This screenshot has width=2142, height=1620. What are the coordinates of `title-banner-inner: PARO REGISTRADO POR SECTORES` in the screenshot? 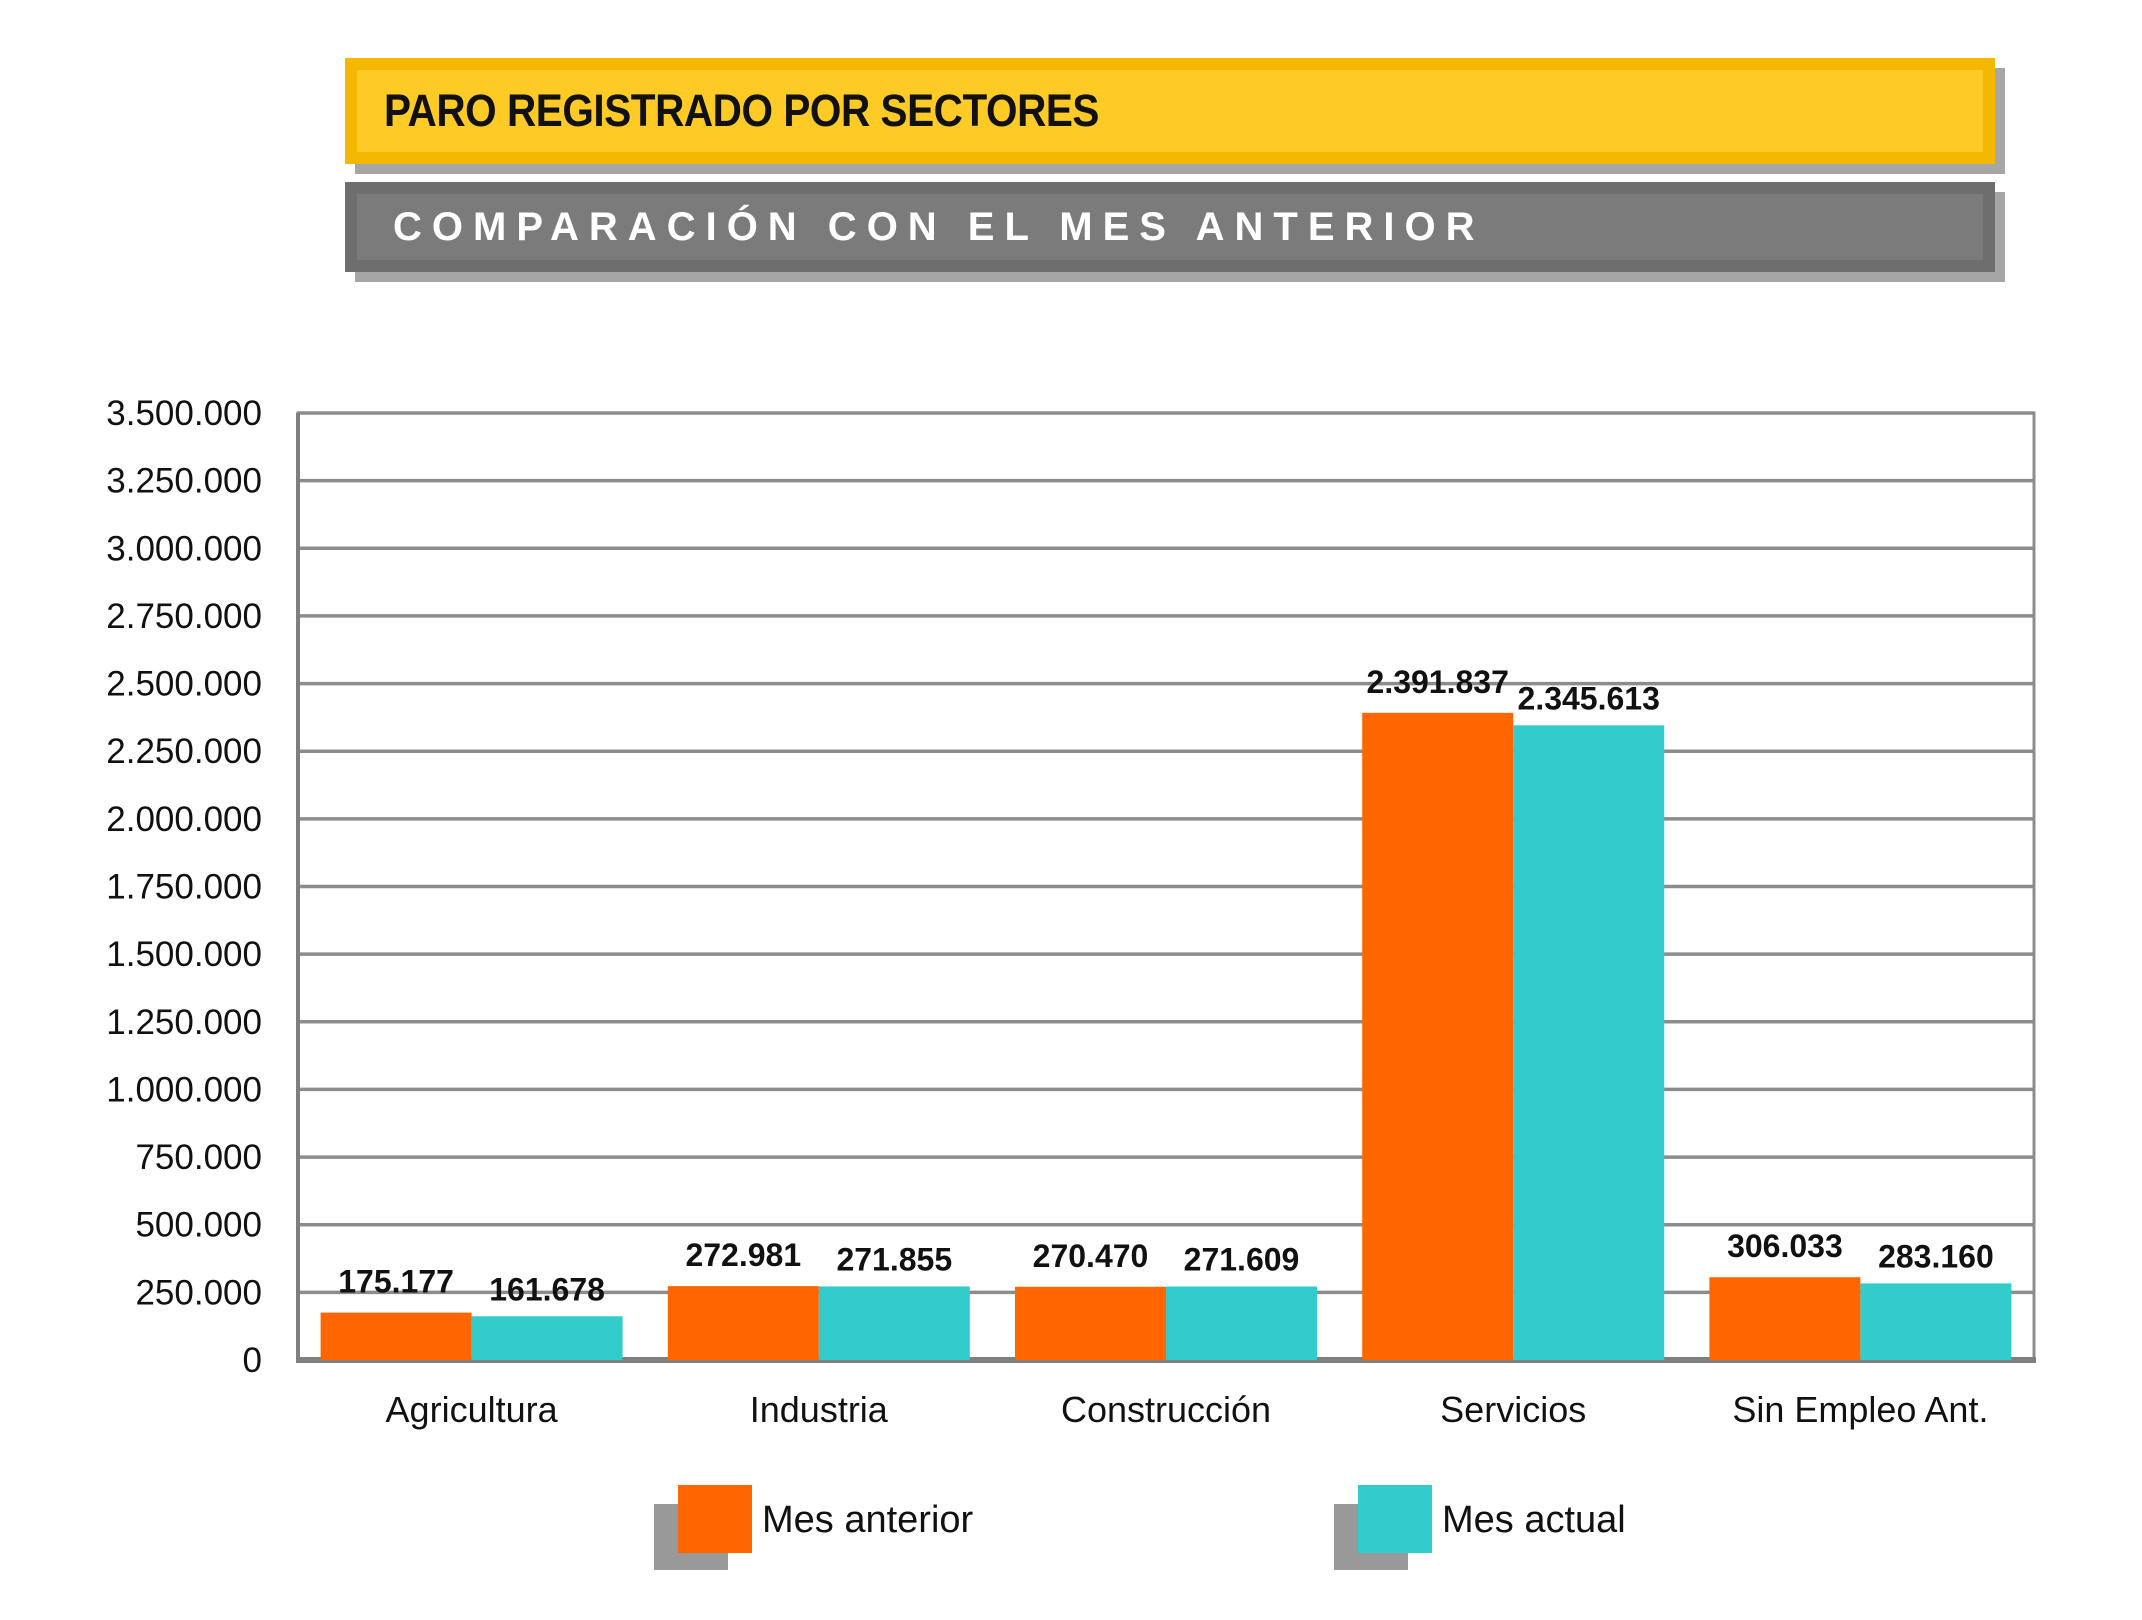 It's located at (1170, 111).